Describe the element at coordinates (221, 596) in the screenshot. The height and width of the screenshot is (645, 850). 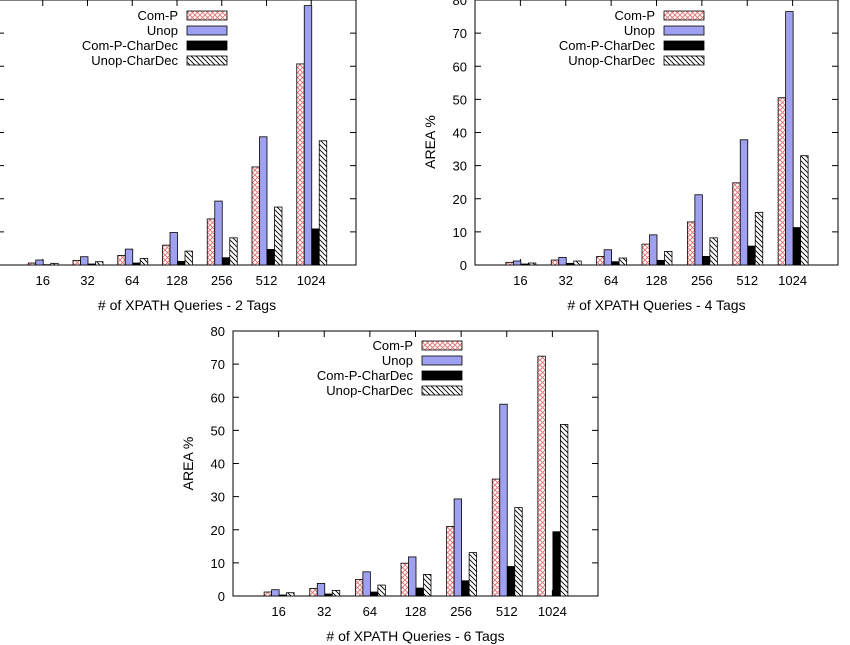
I see `y-tick-label: 0` at that location.